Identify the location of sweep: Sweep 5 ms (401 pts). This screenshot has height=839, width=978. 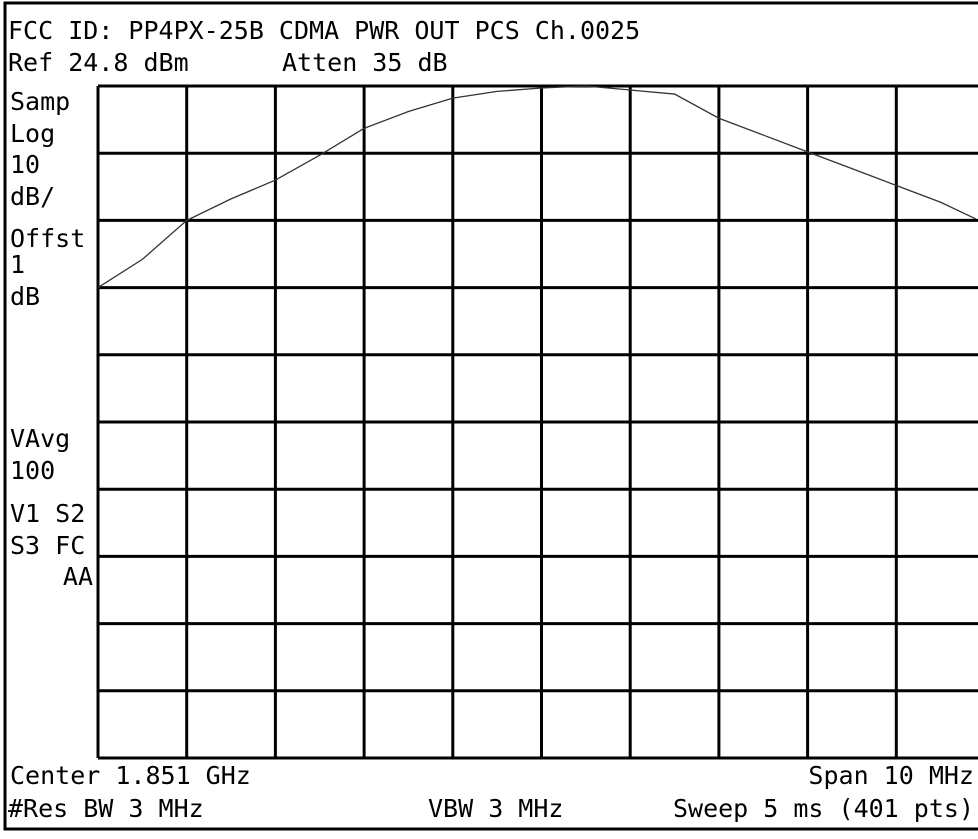
(823, 808).